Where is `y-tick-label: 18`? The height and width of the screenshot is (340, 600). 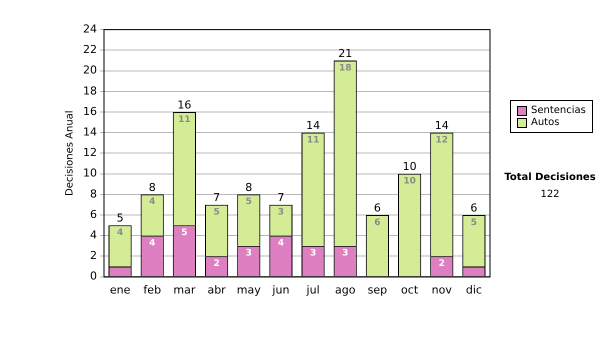
y-tick-label: 18 is located at coordinates (89, 91).